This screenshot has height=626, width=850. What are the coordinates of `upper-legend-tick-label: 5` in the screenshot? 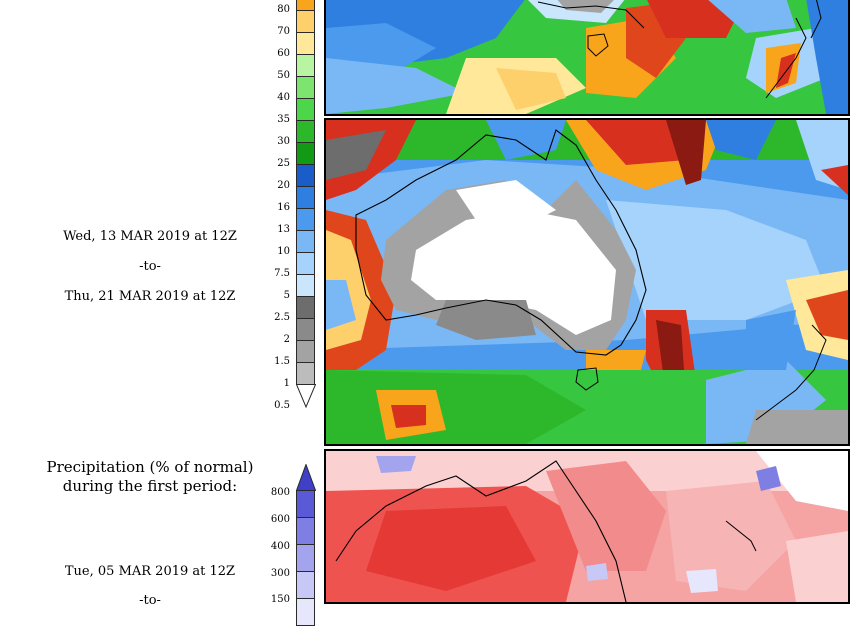 It's located at (286, 295).